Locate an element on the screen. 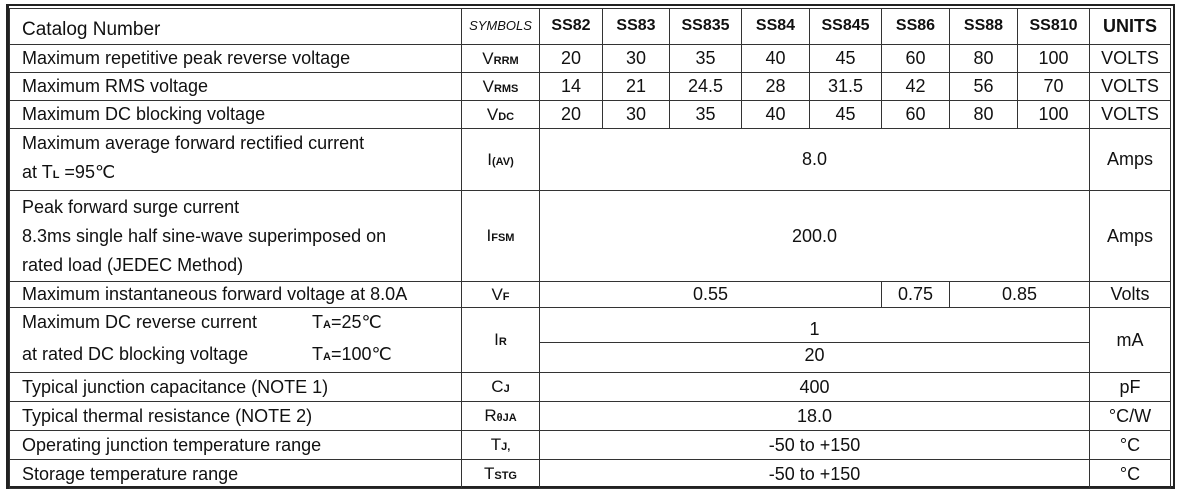  row-label: Maximum repetitive peak reverse voltage is located at coordinates (235, 58).